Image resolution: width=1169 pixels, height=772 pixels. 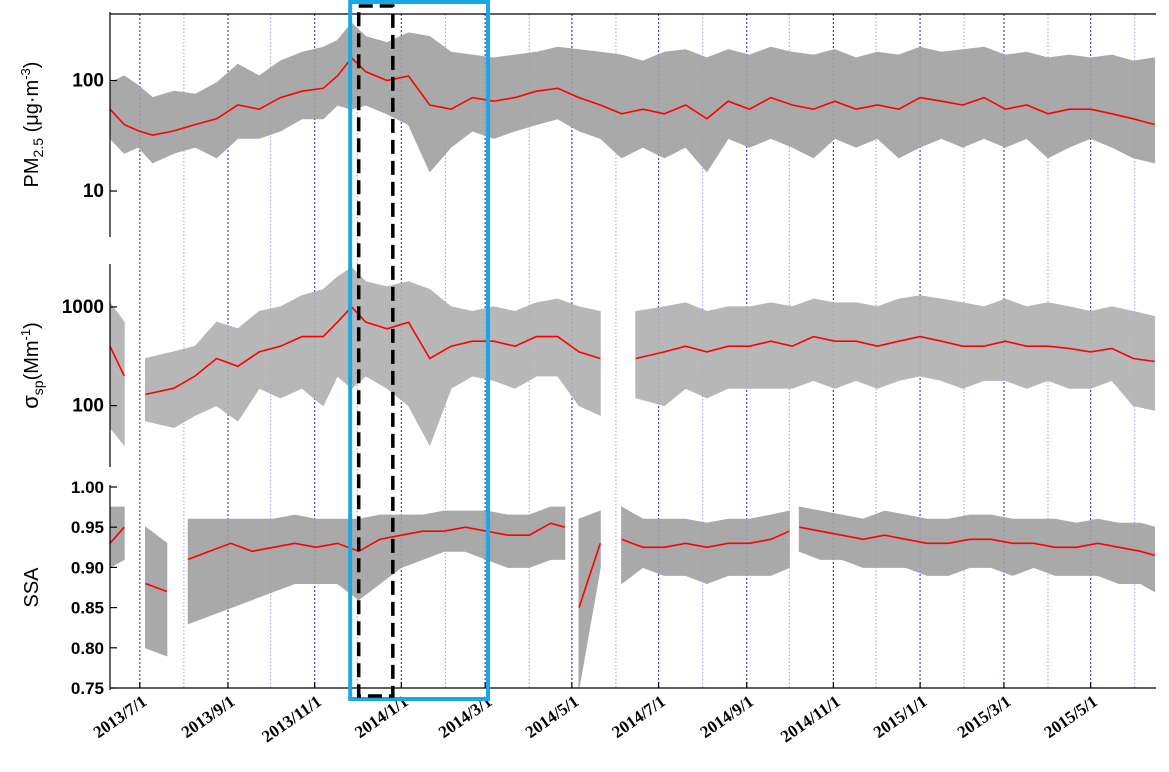 I want to click on x-tick-label: 2015/1/1, so click(x=900, y=717).